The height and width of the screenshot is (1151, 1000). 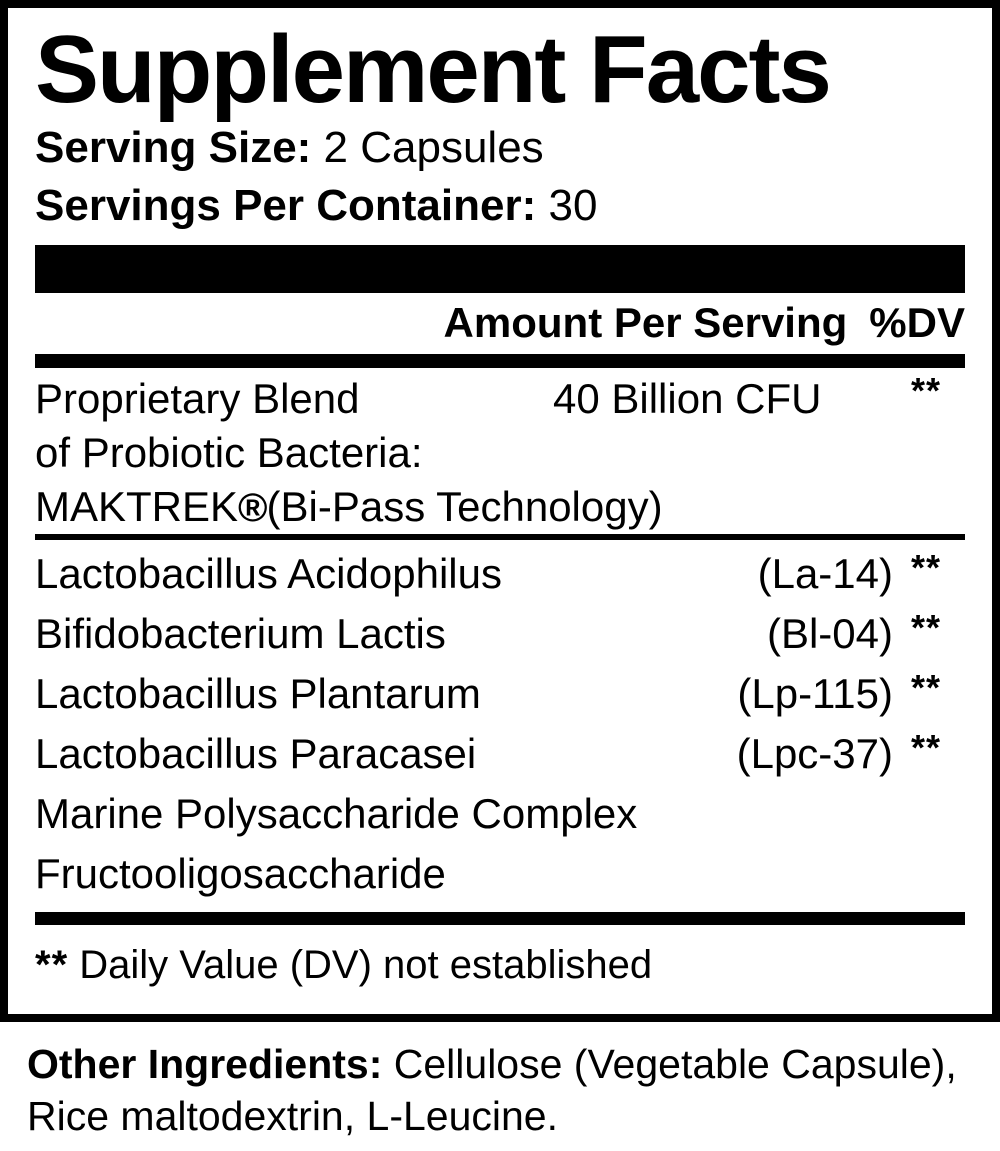 What do you see at coordinates (500, 754) in the screenshot?
I see `table-row: Lactobacillus Paracasei (Lpc-37) **` at bounding box center [500, 754].